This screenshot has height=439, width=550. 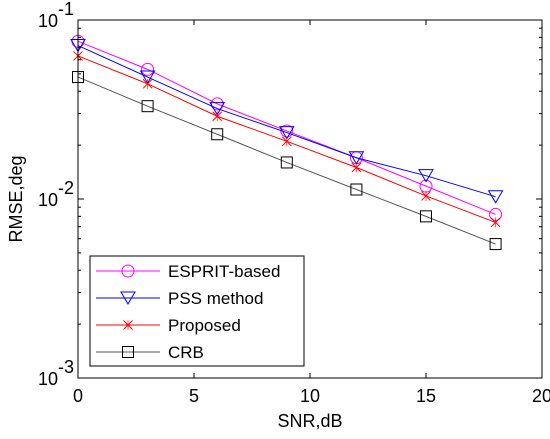 I want to click on x-axis-label: SNR,dB, so click(x=309, y=421).